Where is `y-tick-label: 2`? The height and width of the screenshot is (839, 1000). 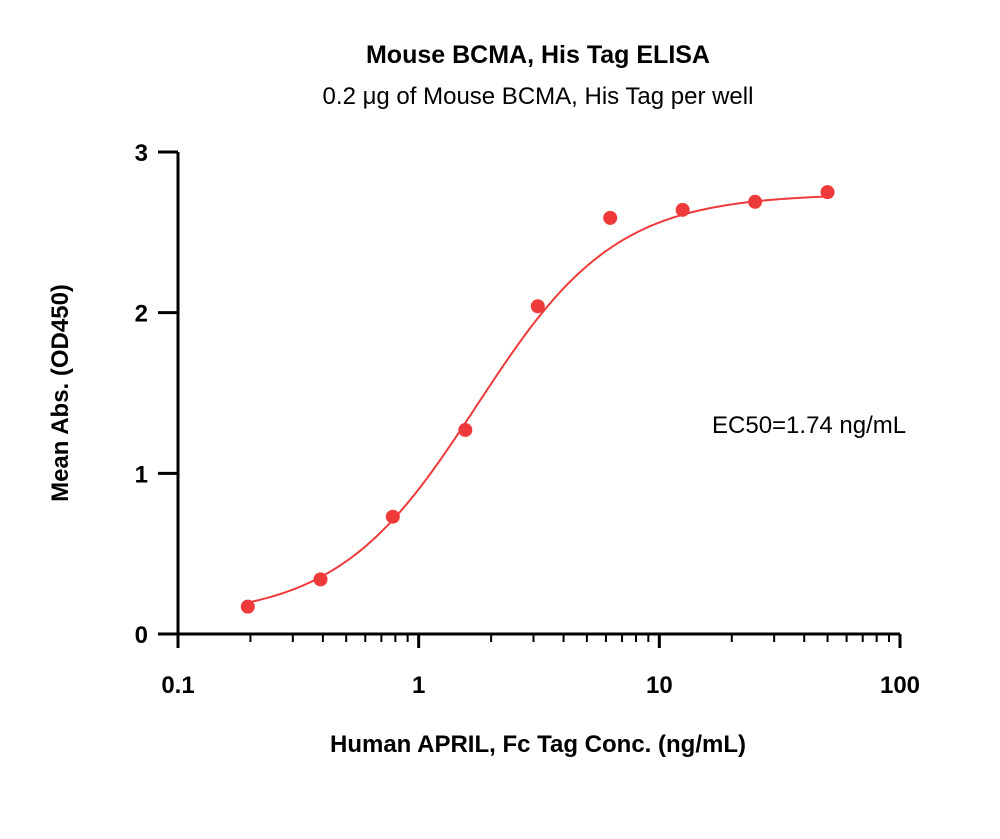 y-tick-label: 2 is located at coordinates (141, 314).